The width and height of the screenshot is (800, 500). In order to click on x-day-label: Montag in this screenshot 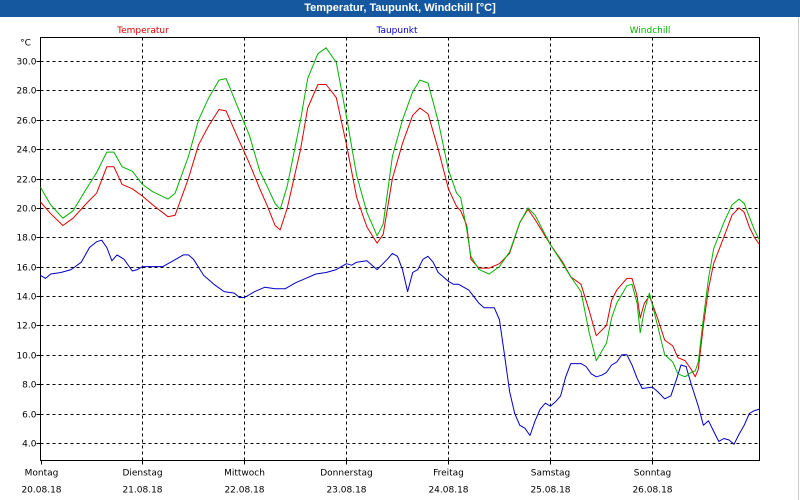, I will do `click(42, 474)`.